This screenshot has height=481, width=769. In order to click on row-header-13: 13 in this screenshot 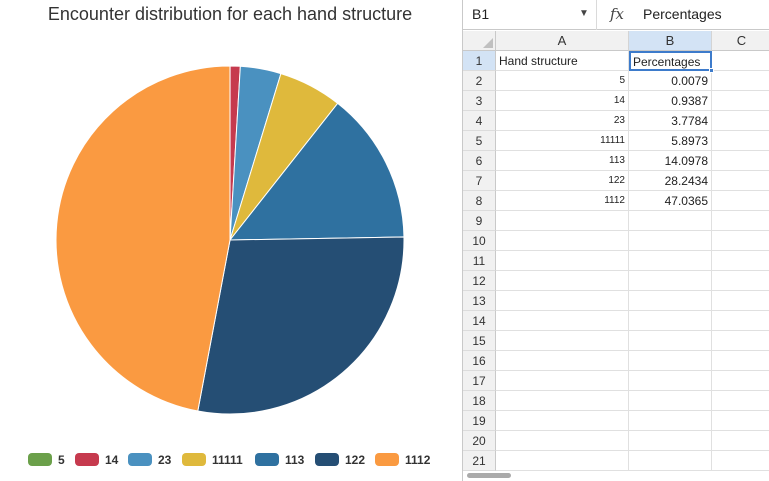, I will do `click(479, 301)`.